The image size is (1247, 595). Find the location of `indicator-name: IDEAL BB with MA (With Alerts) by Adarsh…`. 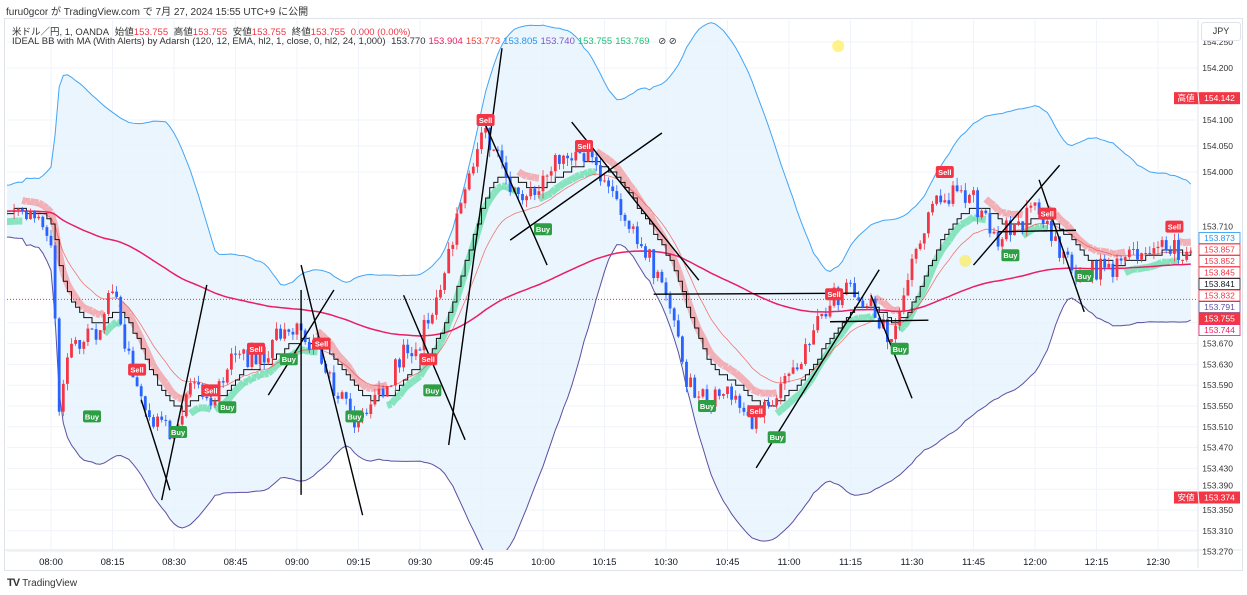

indicator-name: IDEAL BB with MA (With Alerts) by Adarsh… is located at coordinates (199, 41).